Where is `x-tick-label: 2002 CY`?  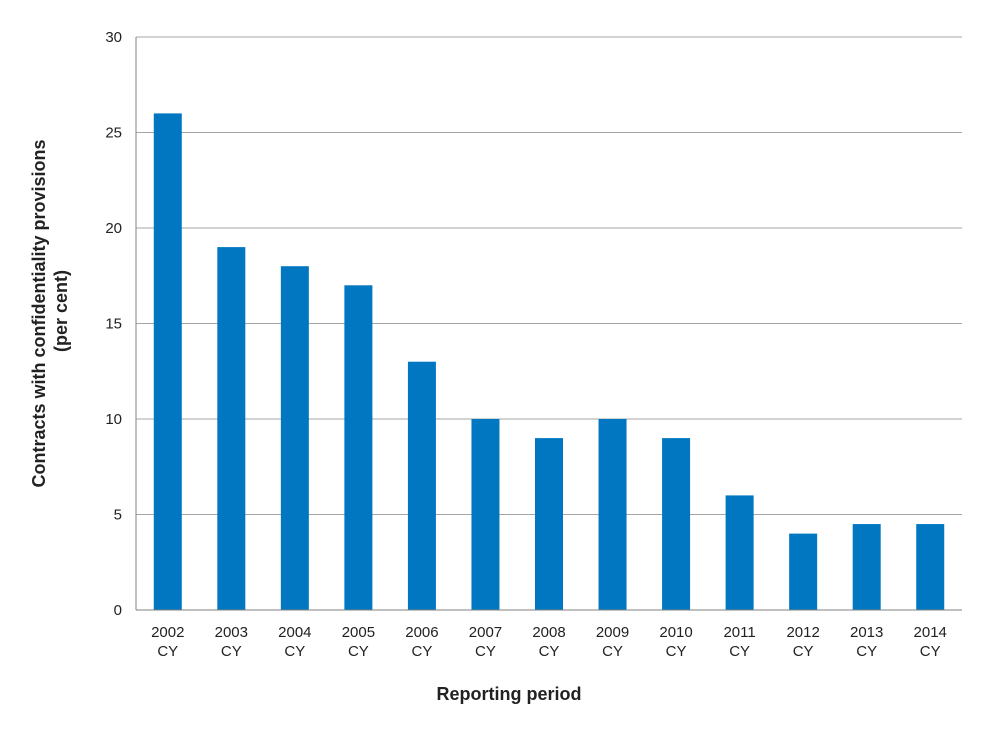 x-tick-label: 2002 CY is located at coordinates (167, 642).